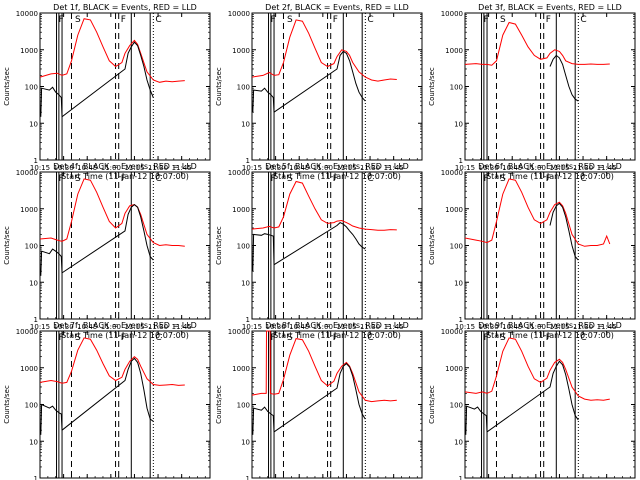 The image size is (640, 480). Describe the element at coordinates (337, 325) in the screenshot. I see `panel-title: Det 8f, BLACK = Events, RED = LLD` at that location.